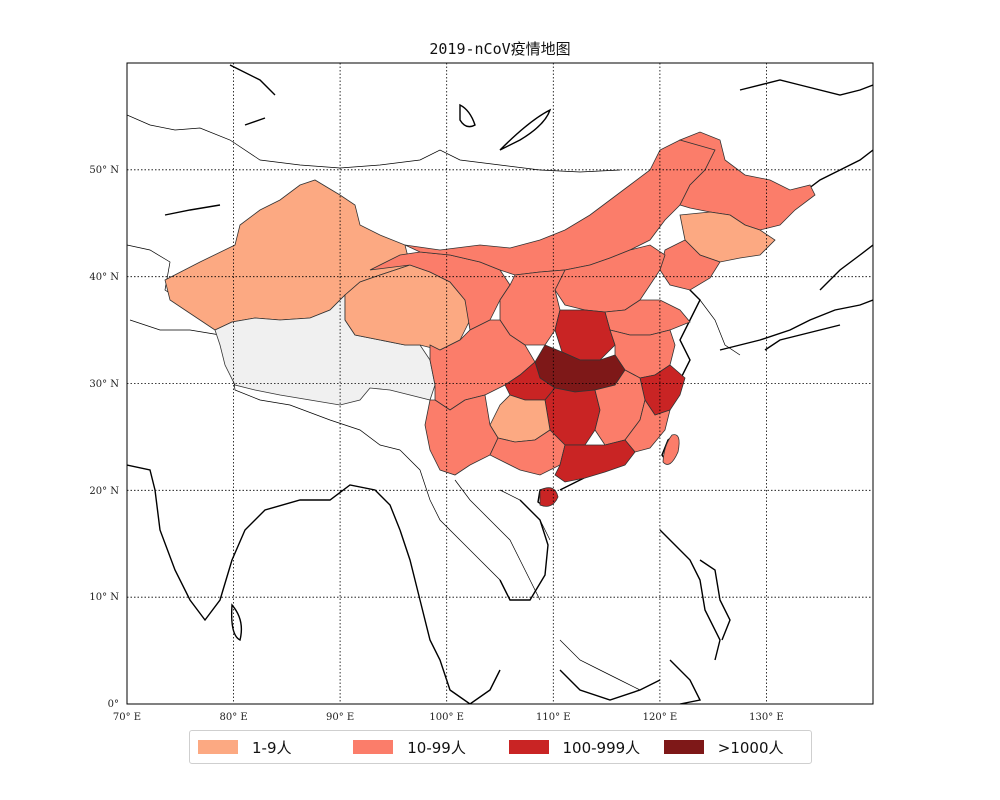 This screenshot has height=800, width=1000. Describe the element at coordinates (407, 307) in the screenshot. I see `region-qinghai` at that location.